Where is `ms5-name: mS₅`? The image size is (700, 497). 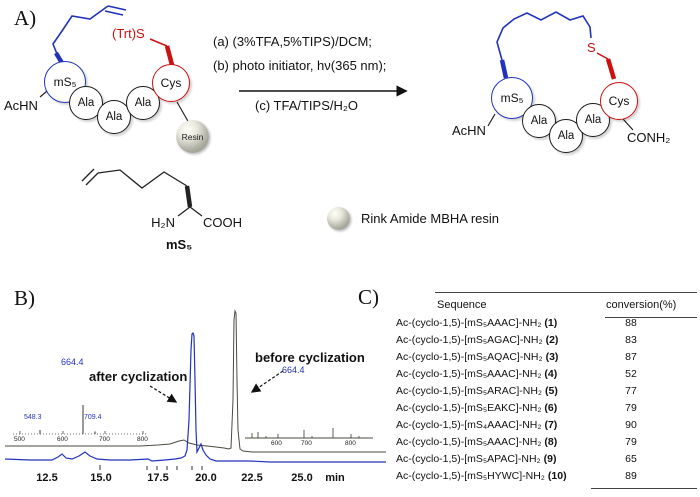 ms5-name: mS₅ is located at coordinates (179, 244).